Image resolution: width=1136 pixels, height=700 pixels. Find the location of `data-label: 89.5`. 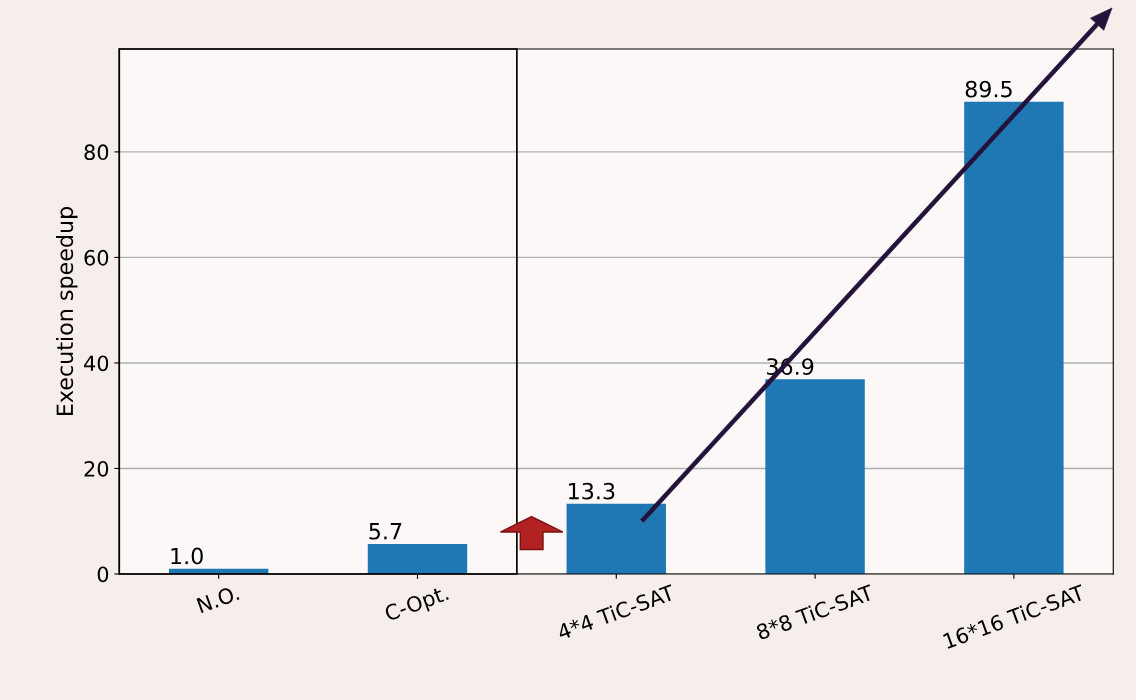

data-label: 89.5 is located at coordinates (988, 89).